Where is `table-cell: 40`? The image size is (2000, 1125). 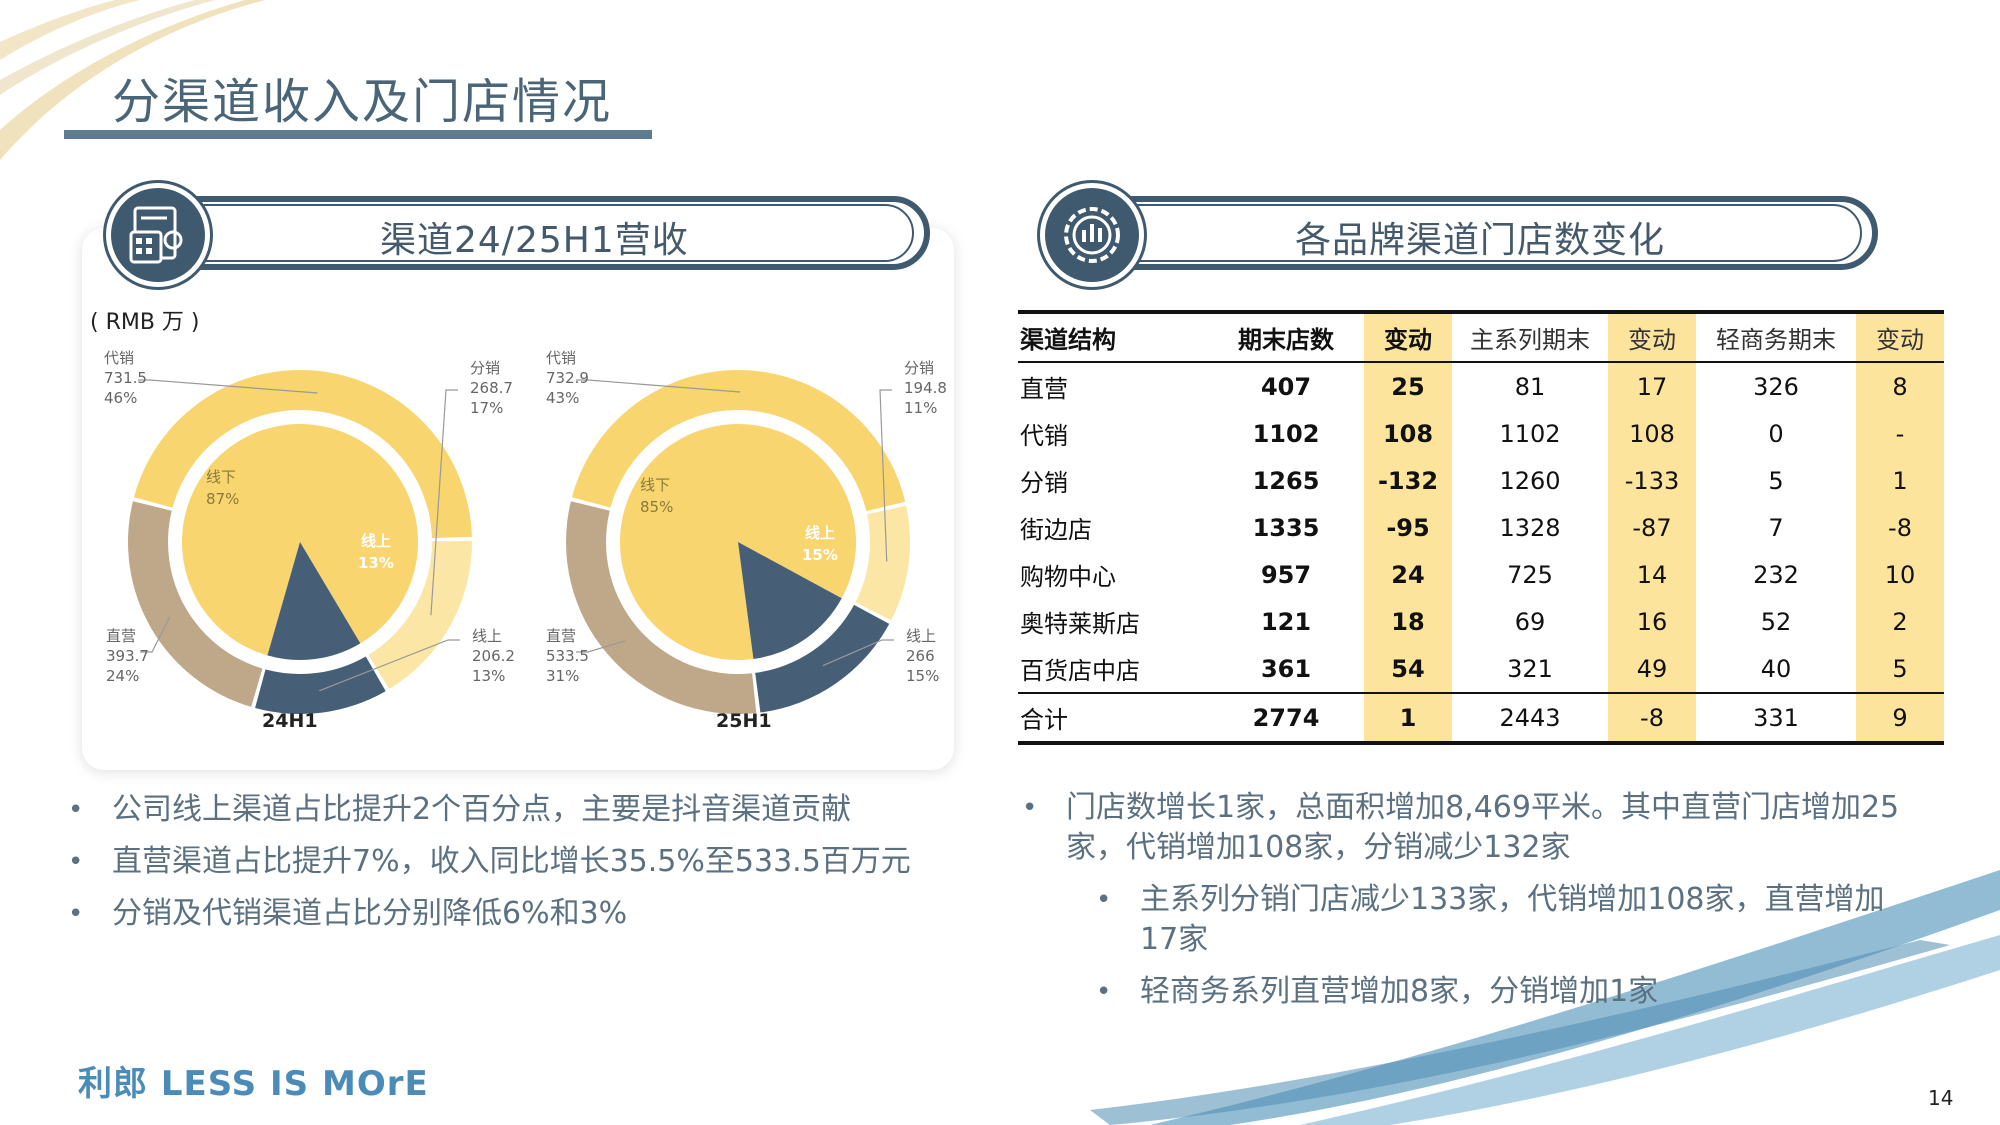 table-cell: 40 is located at coordinates (1776, 668).